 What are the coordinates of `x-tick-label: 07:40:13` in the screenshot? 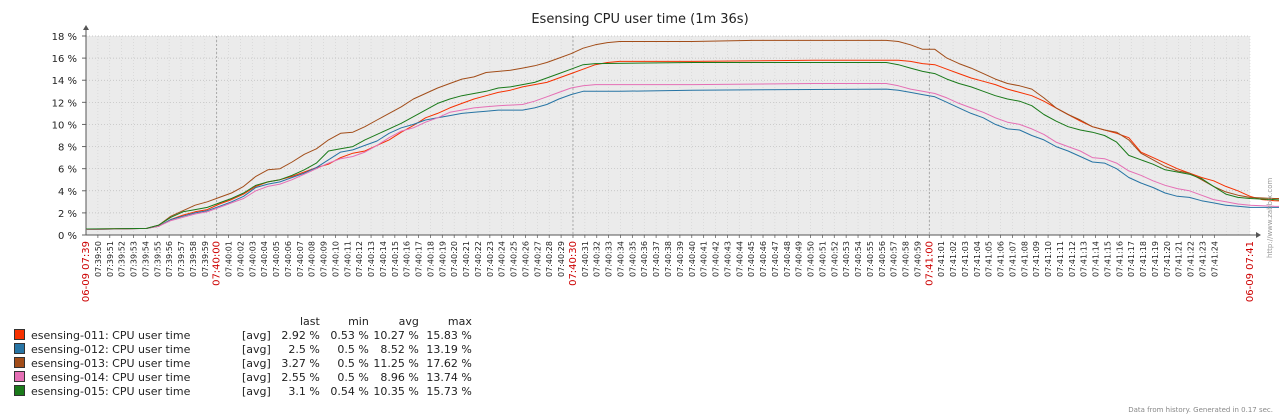 It's located at (371, 259).